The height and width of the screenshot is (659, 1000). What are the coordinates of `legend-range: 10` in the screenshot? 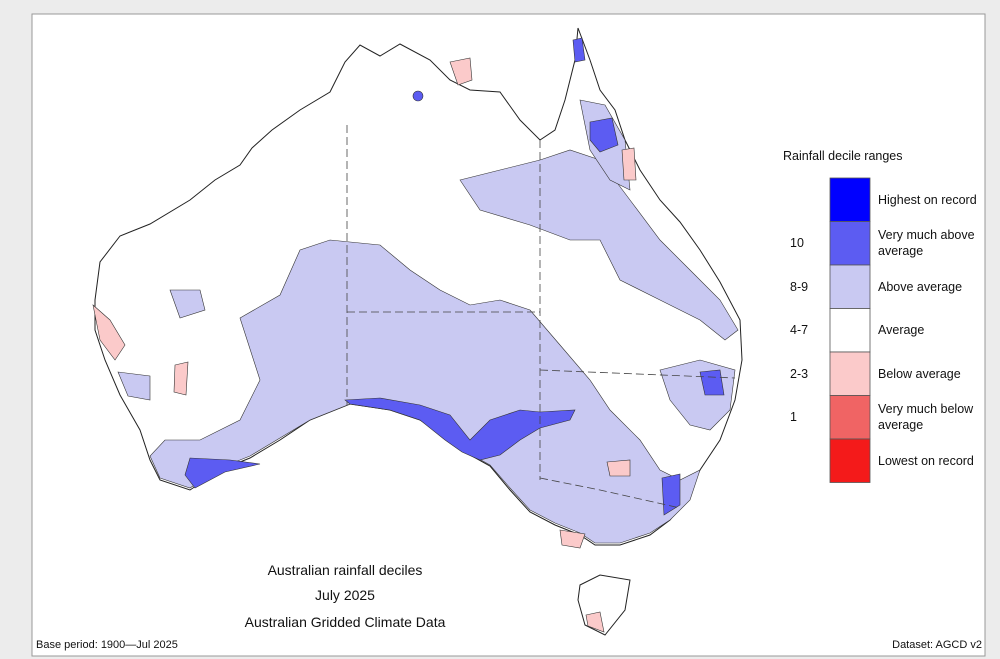 It's located at (797, 243).